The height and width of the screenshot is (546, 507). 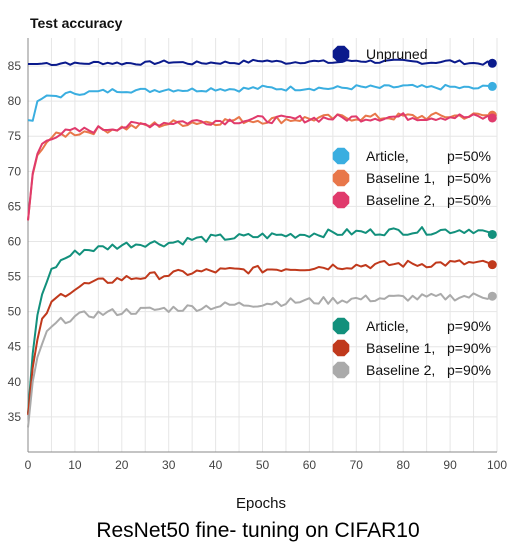 What do you see at coordinates (450, 465) in the screenshot?
I see `x-tick-label: 90` at bounding box center [450, 465].